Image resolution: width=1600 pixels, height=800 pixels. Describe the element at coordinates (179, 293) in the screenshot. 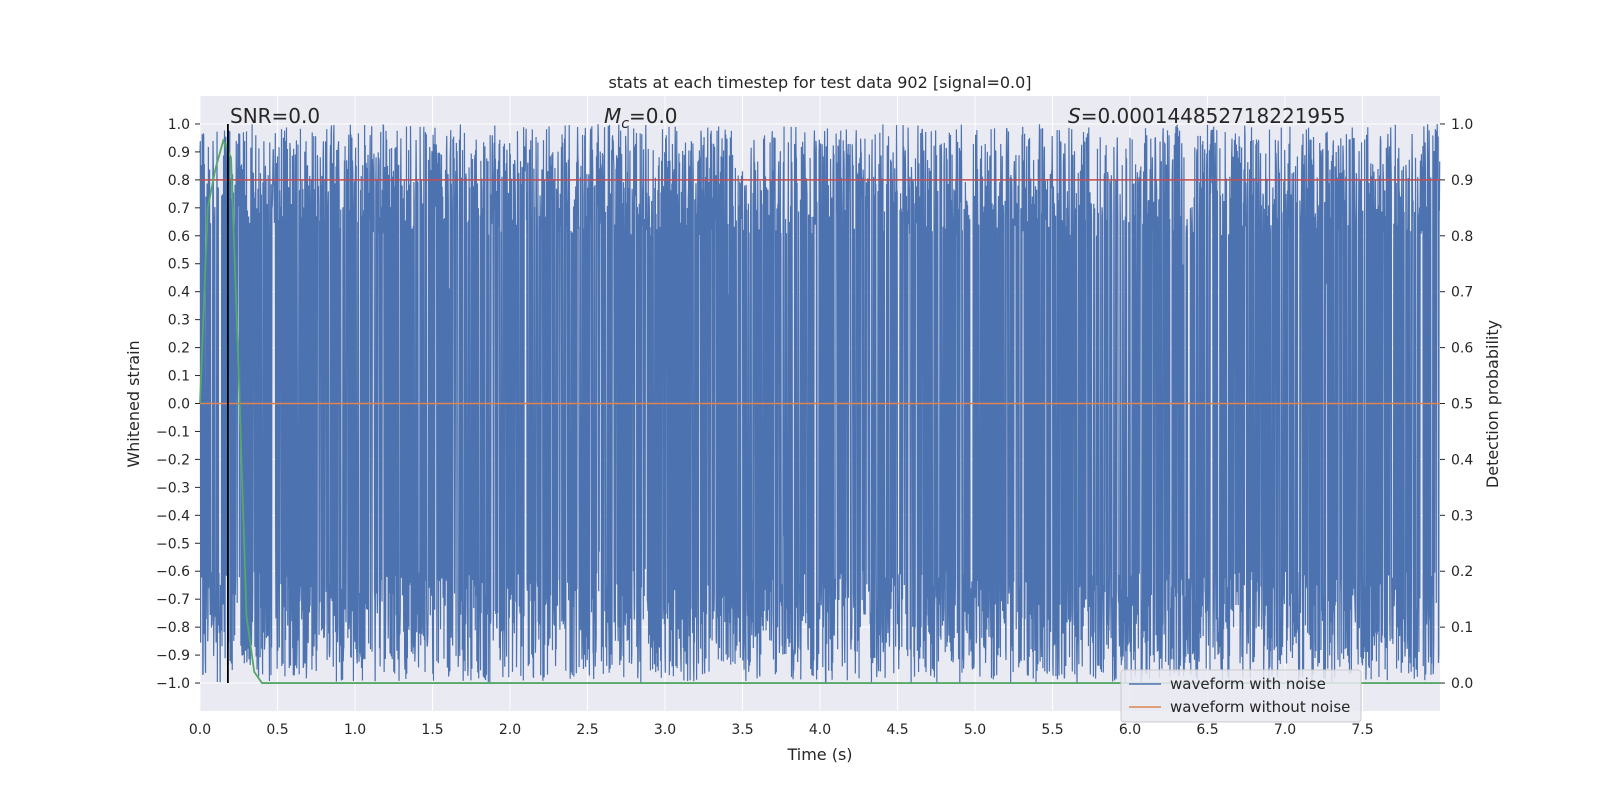

I see `y-tick-label: 0.4` at that location.